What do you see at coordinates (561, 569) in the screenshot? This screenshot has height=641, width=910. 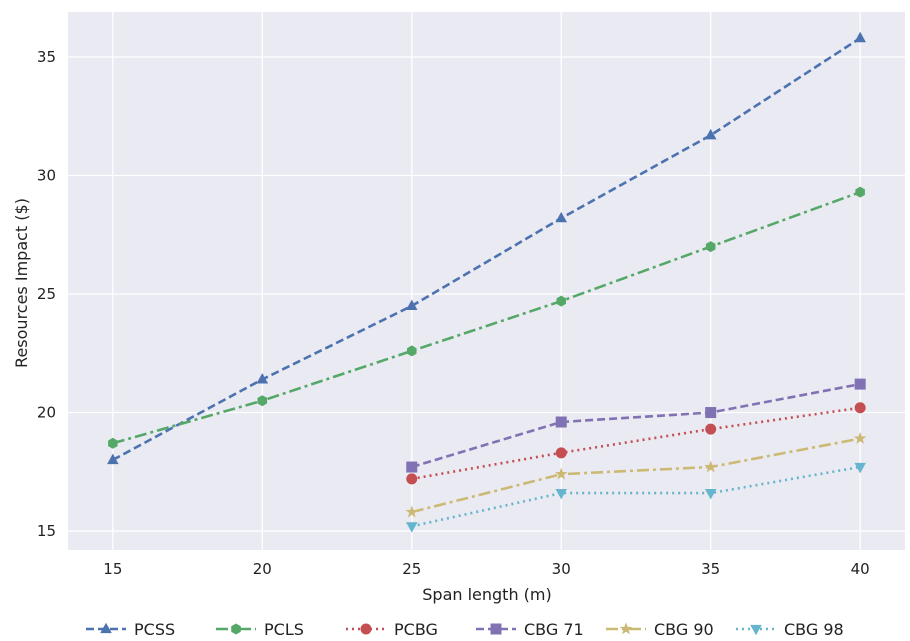 I see `x-tick-label: 30` at bounding box center [561, 569].